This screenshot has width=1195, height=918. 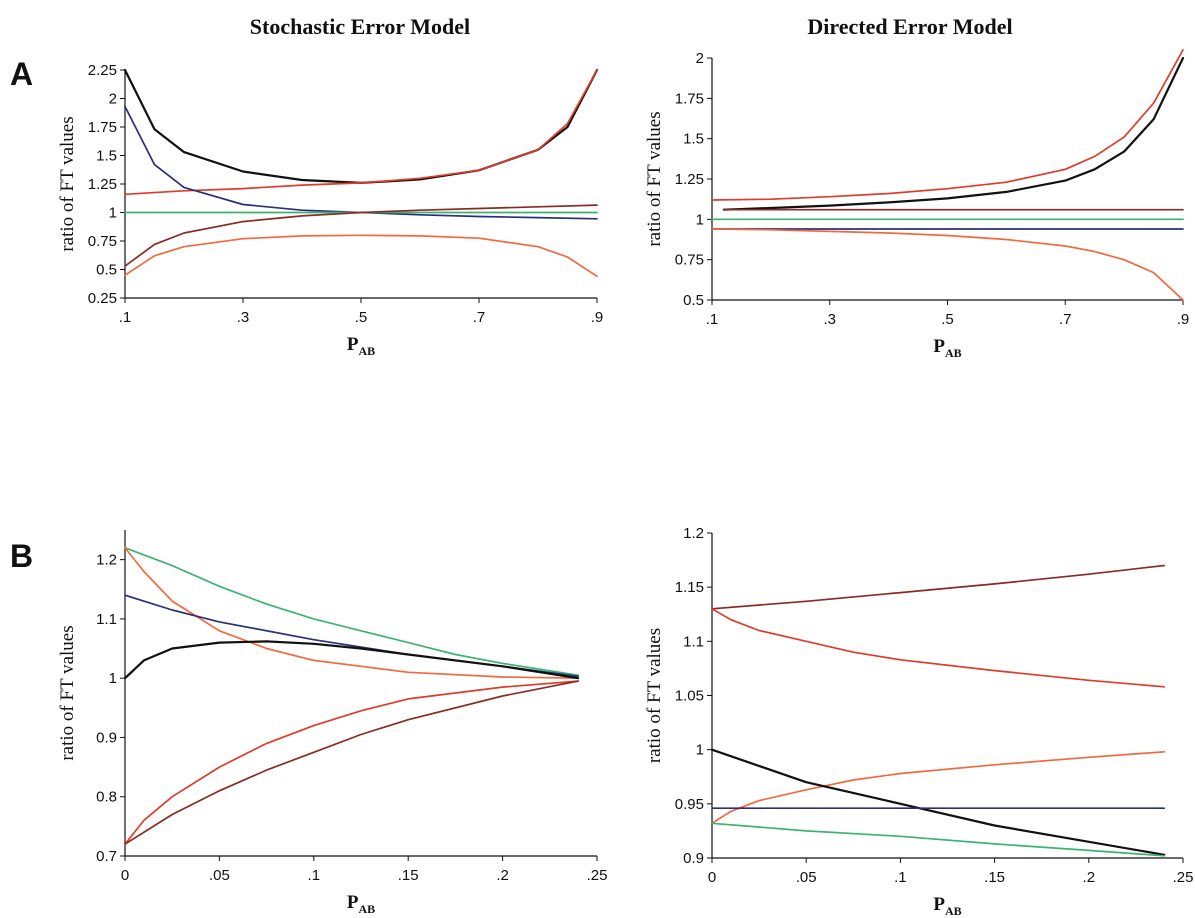 What do you see at coordinates (106, 856) in the screenshot?
I see `y-tick-label: 0.7` at bounding box center [106, 856].